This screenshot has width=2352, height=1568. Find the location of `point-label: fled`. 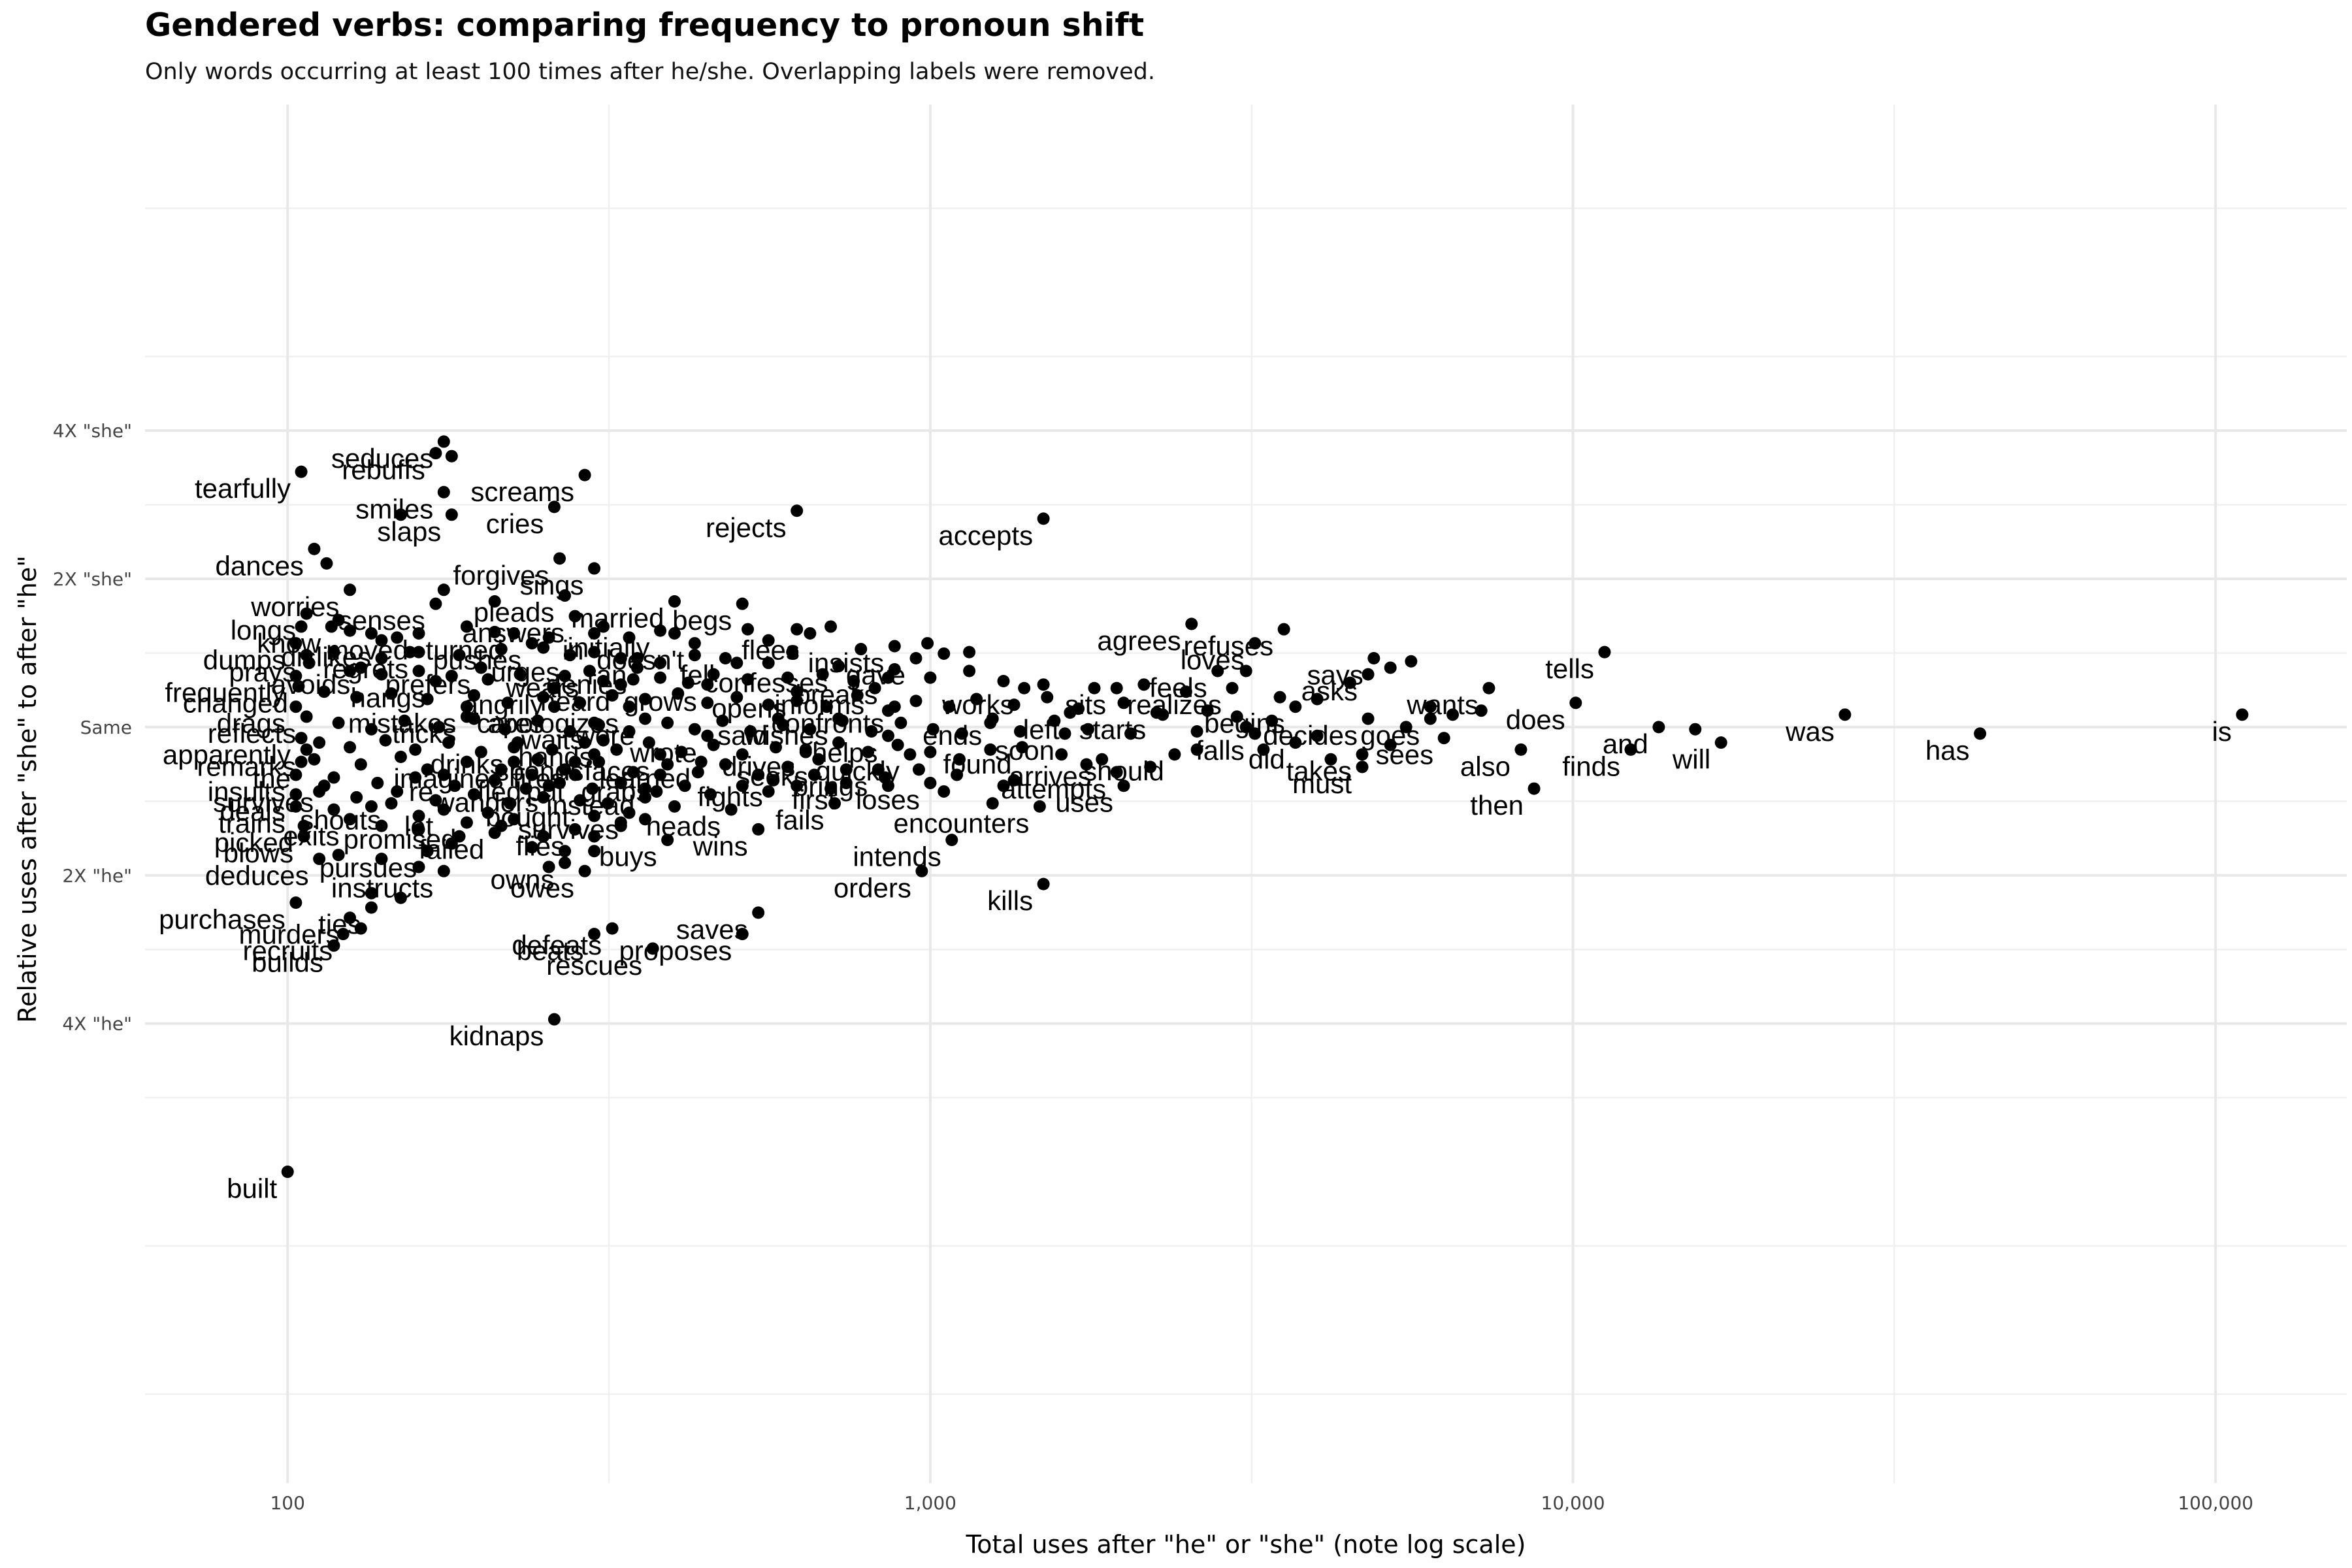

point-label: fled is located at coordinates (500, 791).